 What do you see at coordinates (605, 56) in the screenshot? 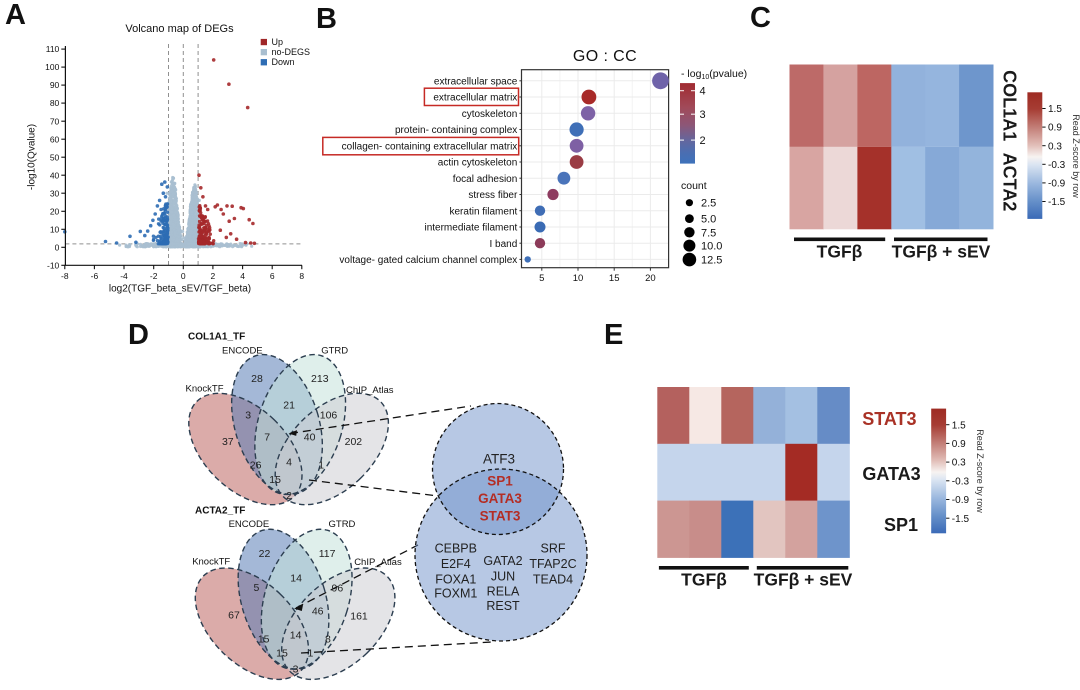
I see `svg-text: GO : CC` at bounding box center [605, 56].